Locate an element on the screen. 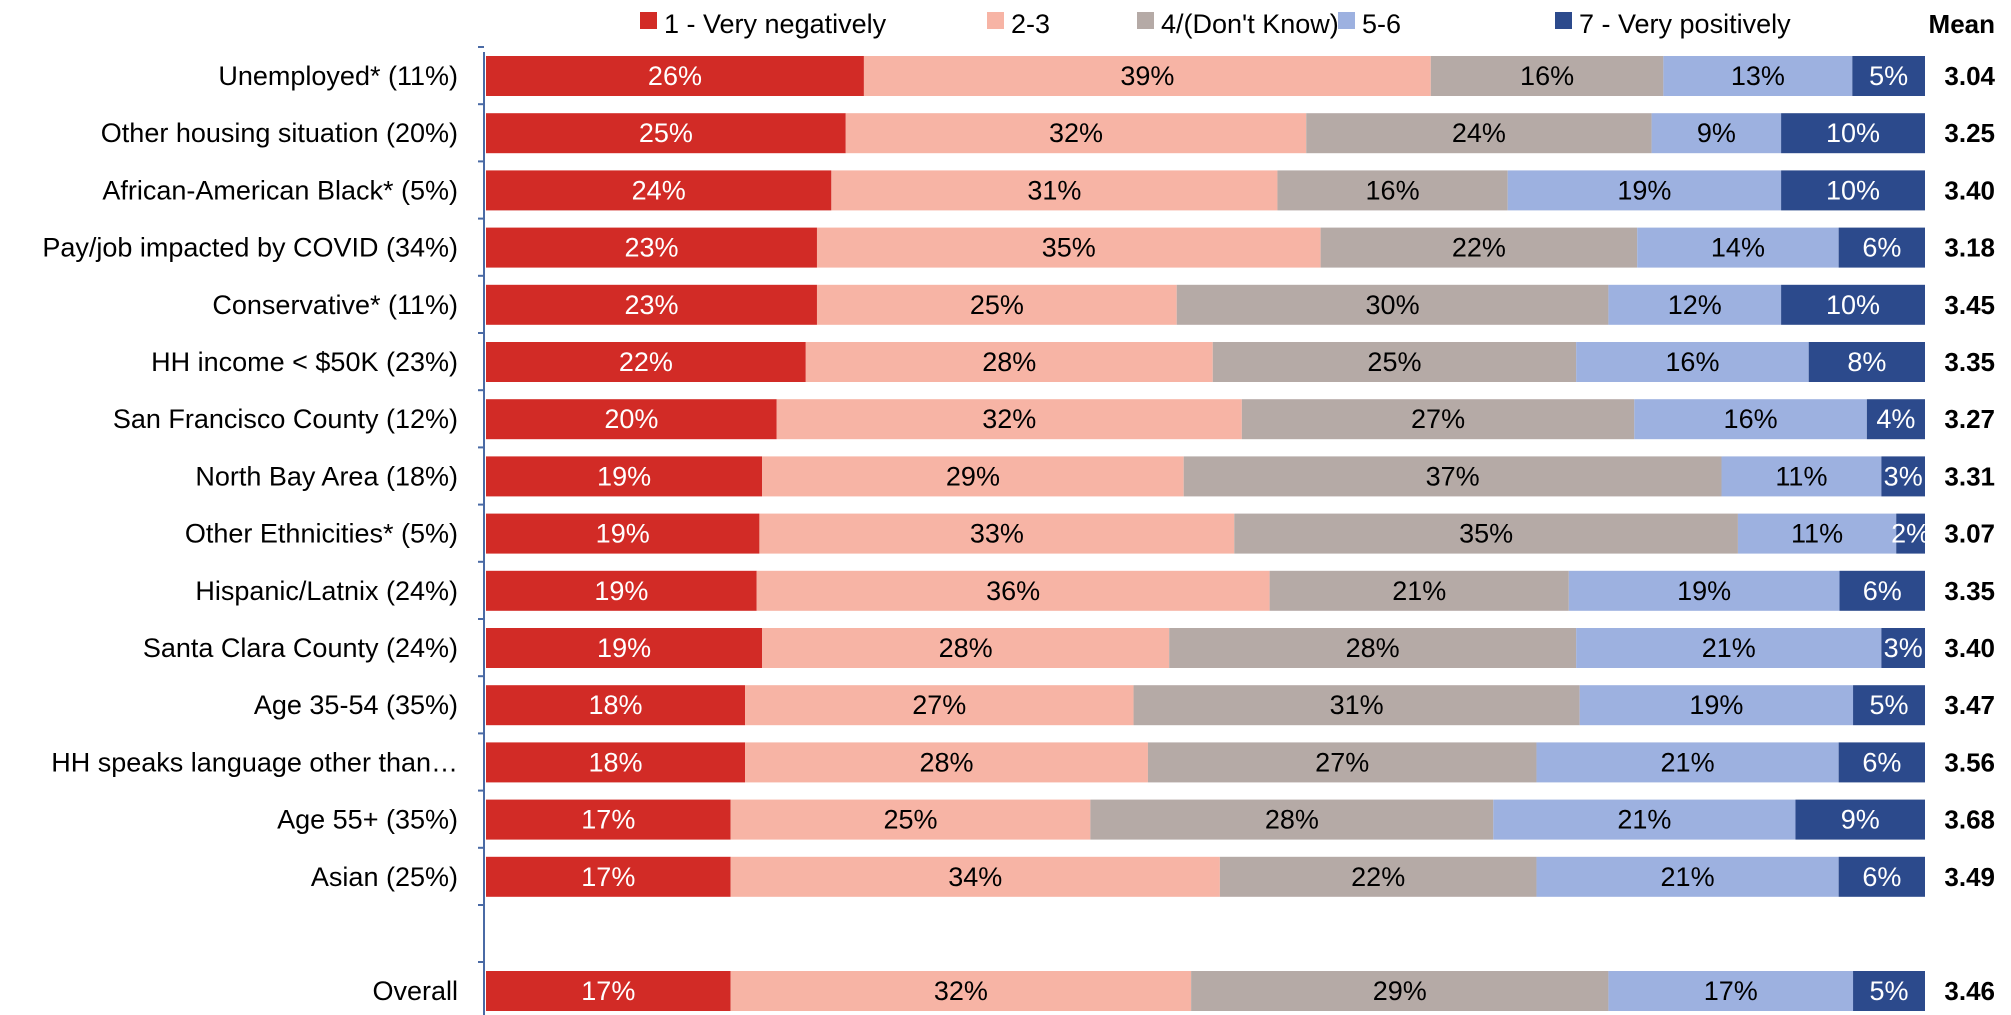 The height and width of the screenshot is (1015, 2011). mean-value: 3.68 is located at coordinates (1969, 820).